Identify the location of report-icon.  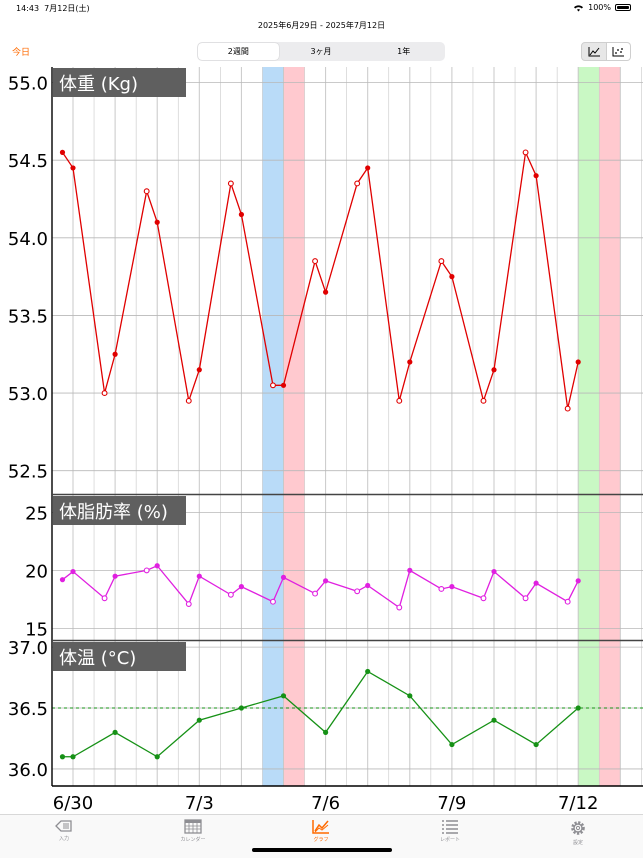
(450, 827).